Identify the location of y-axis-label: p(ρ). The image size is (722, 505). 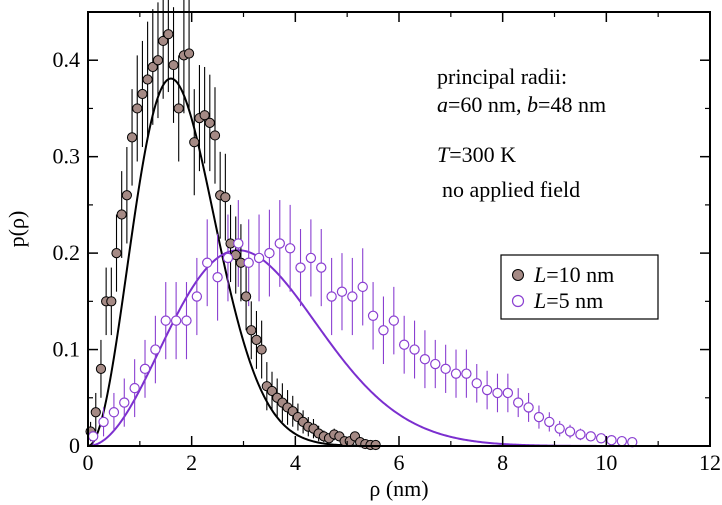
(16, 229).